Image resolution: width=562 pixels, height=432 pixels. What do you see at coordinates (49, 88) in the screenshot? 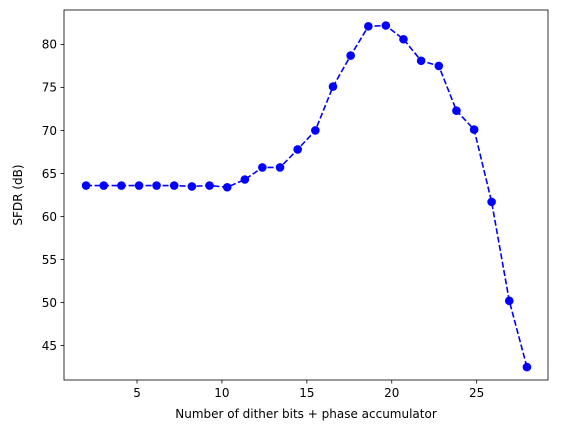
I see `y-tick-label: 75` at bounding box center [49, 88].